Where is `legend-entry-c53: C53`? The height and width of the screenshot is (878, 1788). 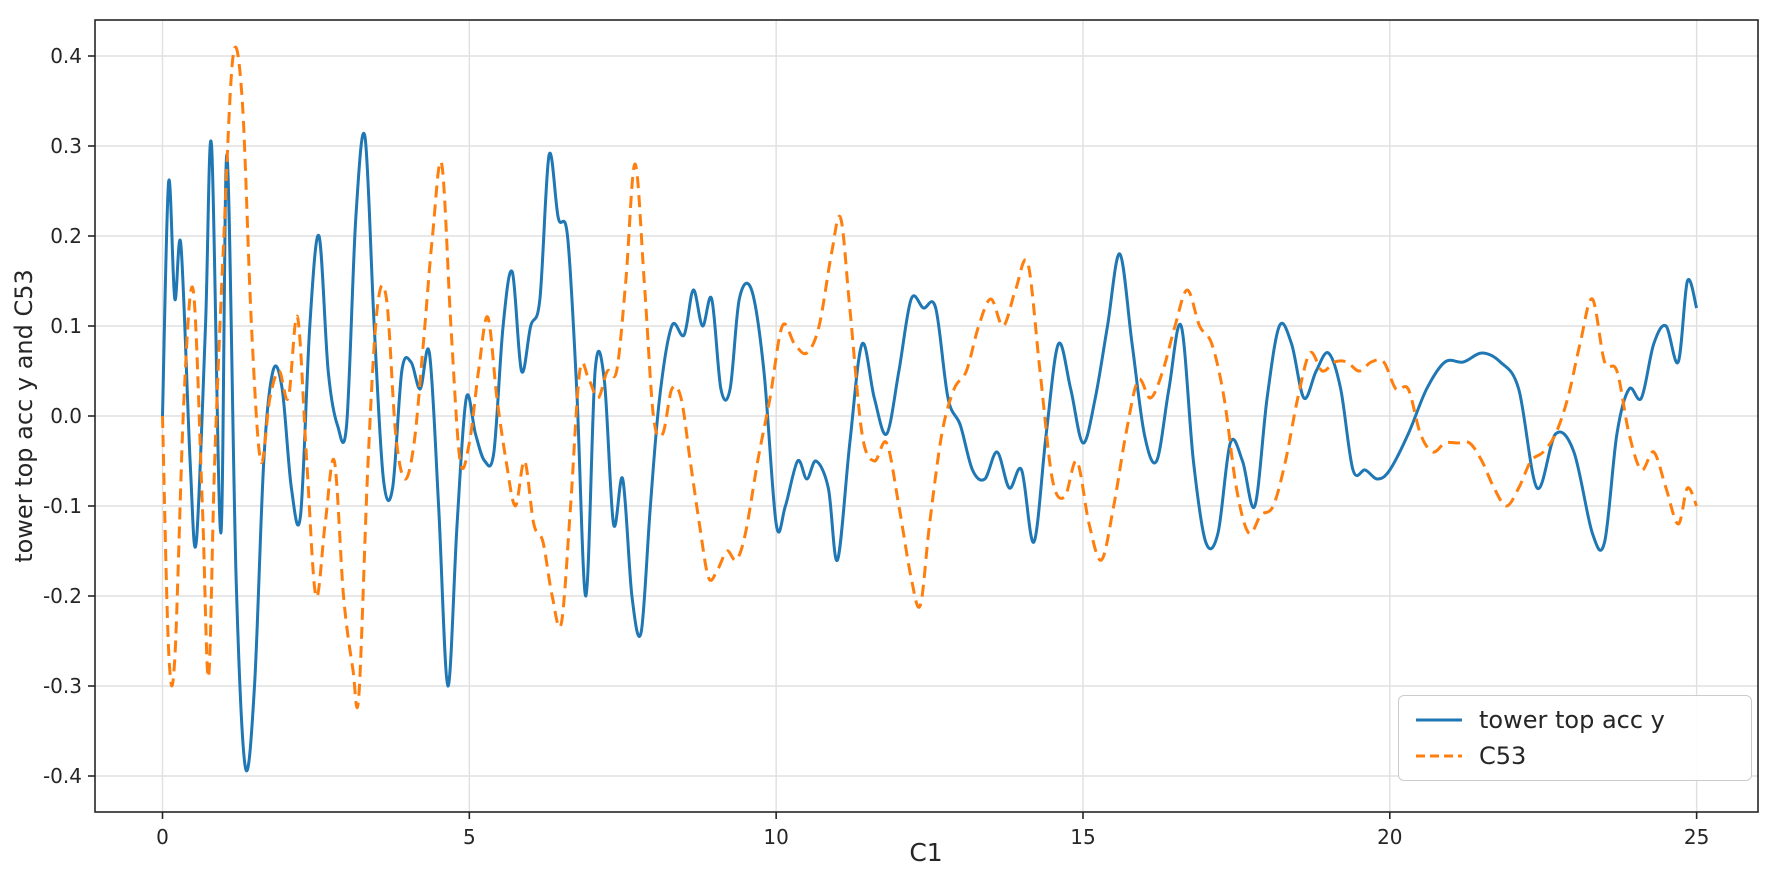
legend-entry-c53: C53 is located at coordinates (1575, 756).